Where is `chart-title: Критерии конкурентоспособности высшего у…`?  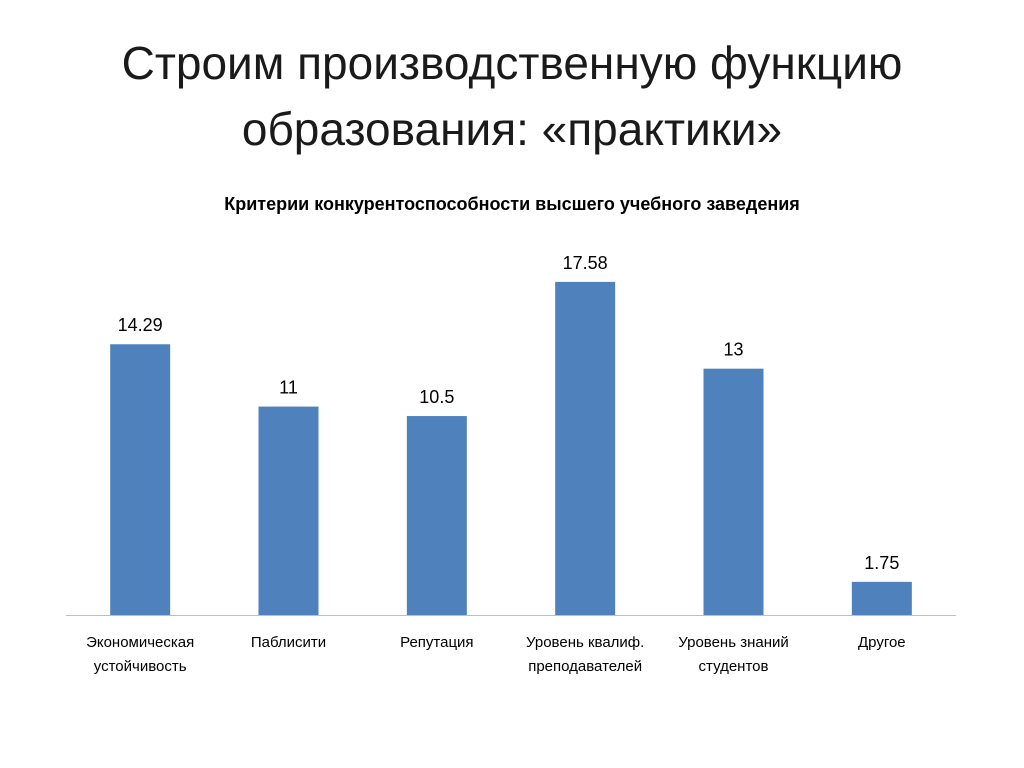
chart-title: Критерии конкурентоспособности высшего у… is located at coordinates (512, 204).